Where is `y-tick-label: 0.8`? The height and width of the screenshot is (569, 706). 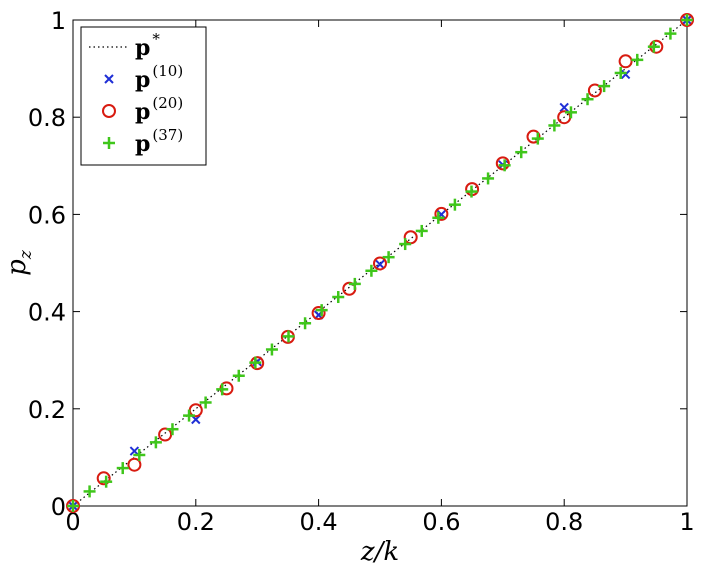 y-tick-label: 0.8 is located at coordinates (47, 118).